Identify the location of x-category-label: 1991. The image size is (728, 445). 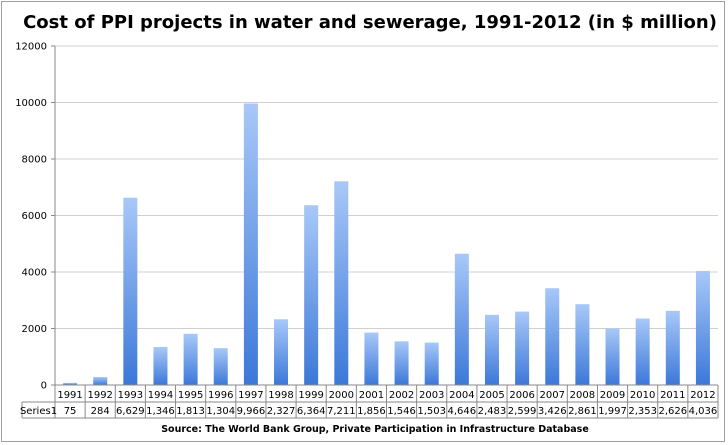
(69, 395).